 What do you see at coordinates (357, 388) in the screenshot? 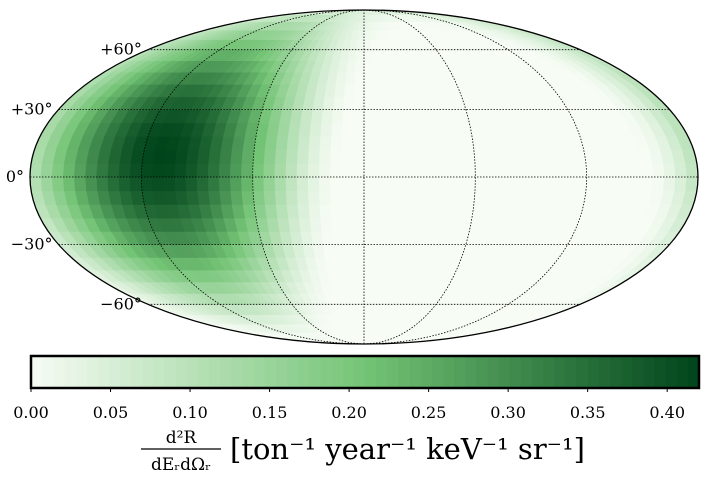
I see `colorbar: 0.00 0.05 0.10 0.15 0.20 0.25 0.30 0.35 0.40` at bounding box center [357, 388].